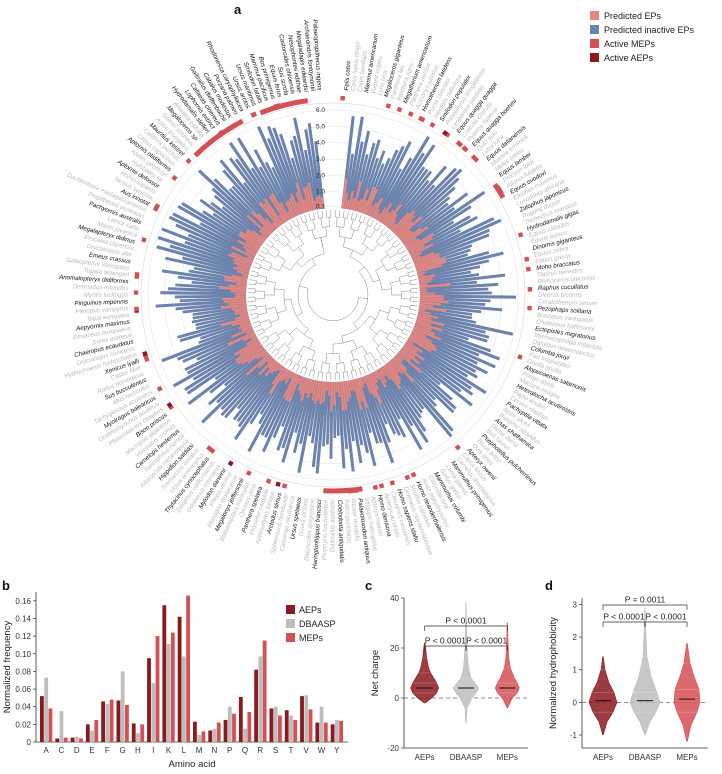 This screenshot has width=722, height=774. What do you see at coordinates (184, 750) in the screenshot?
I see `x-tick-label: L` at bounding box center [184, 750].